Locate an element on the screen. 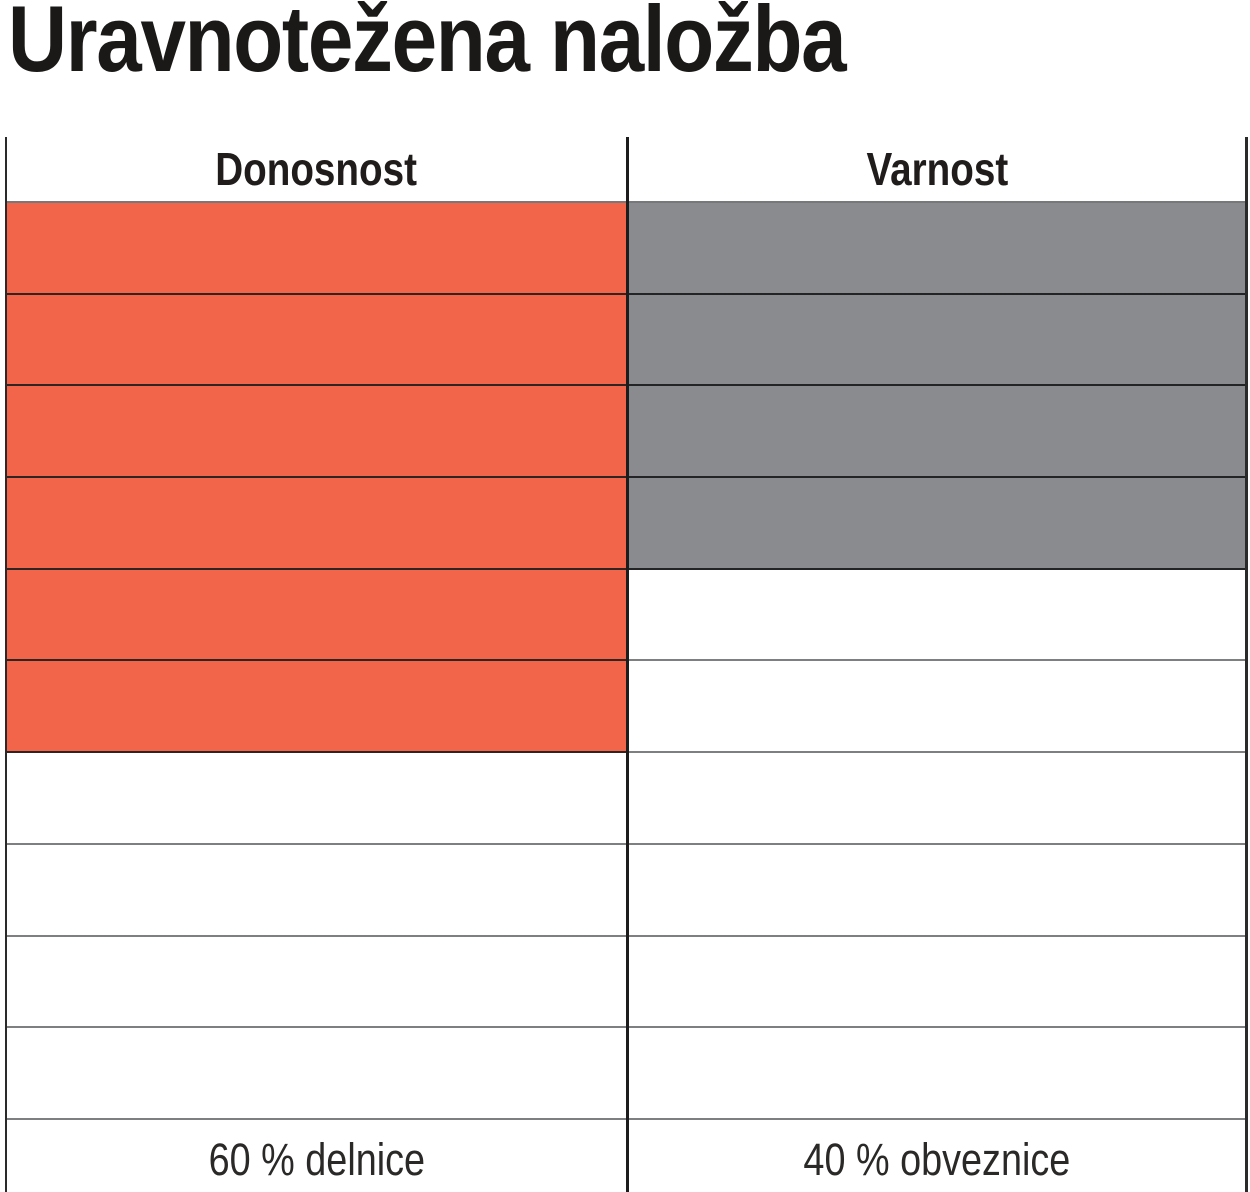  column-header-donosnost: Donosnost is located at coordinates (316, 170).